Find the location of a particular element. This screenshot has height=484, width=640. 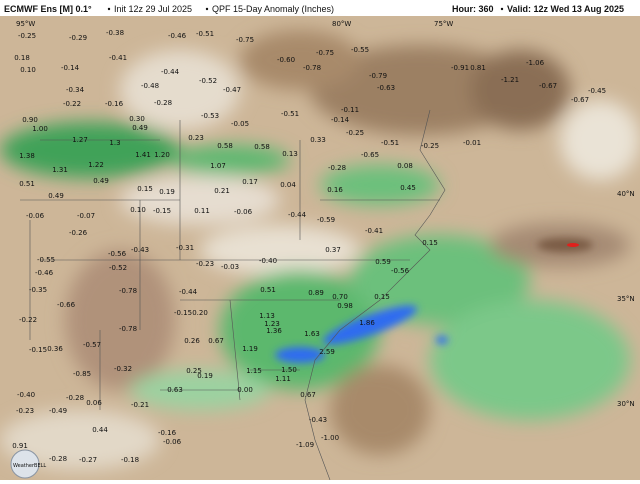

point-value: 0.59 is located at coordinates (383, 262).